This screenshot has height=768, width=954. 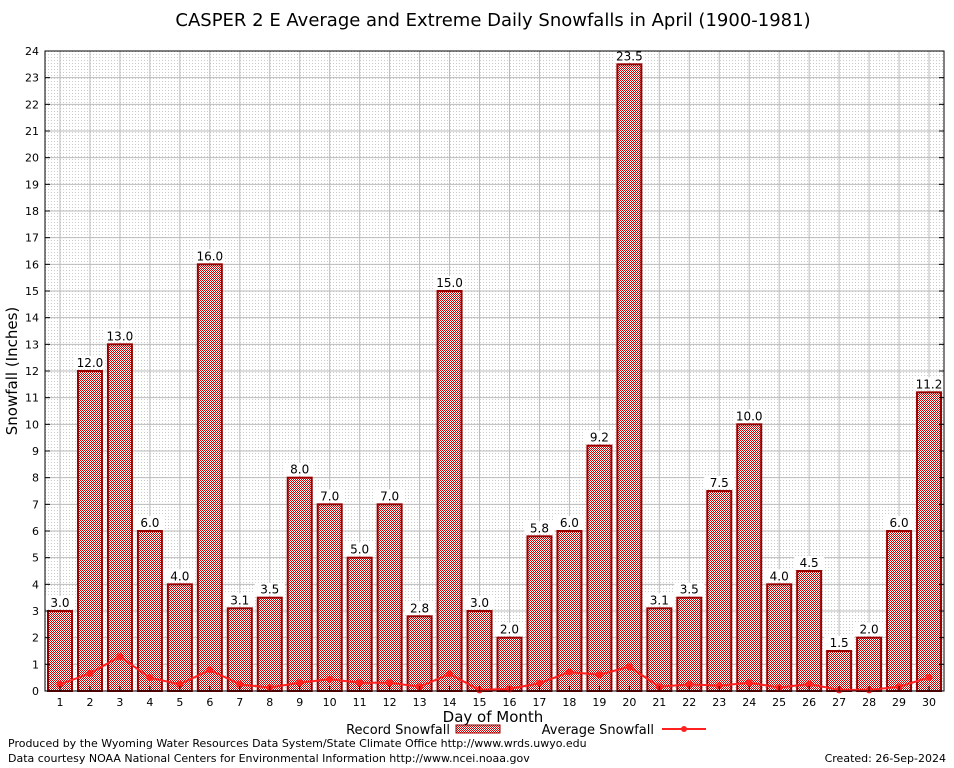 I want to click on bar-label: 2.0, so click(x=509, y=630).